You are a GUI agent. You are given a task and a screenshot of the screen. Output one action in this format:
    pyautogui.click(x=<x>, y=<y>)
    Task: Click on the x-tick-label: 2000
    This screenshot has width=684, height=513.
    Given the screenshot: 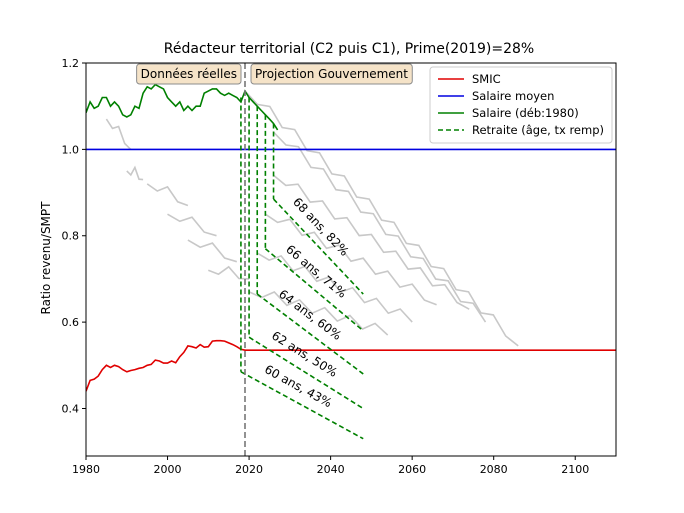 What is the action you would take?
    pyautogui.click(x=168, y=469)
    